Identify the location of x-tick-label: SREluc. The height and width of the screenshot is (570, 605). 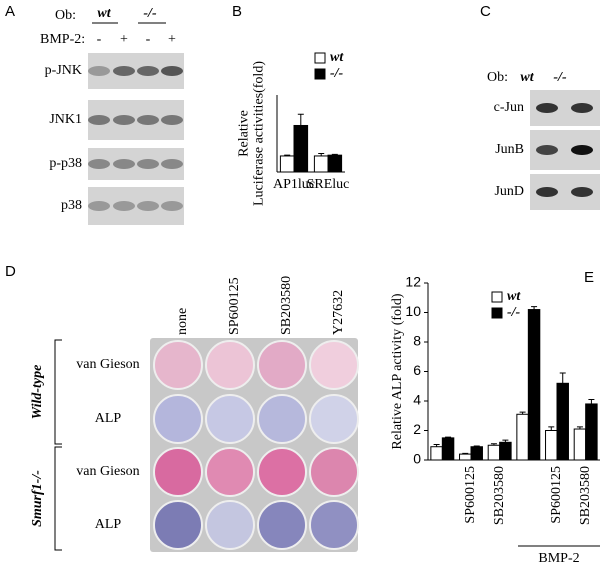
(328, 184).